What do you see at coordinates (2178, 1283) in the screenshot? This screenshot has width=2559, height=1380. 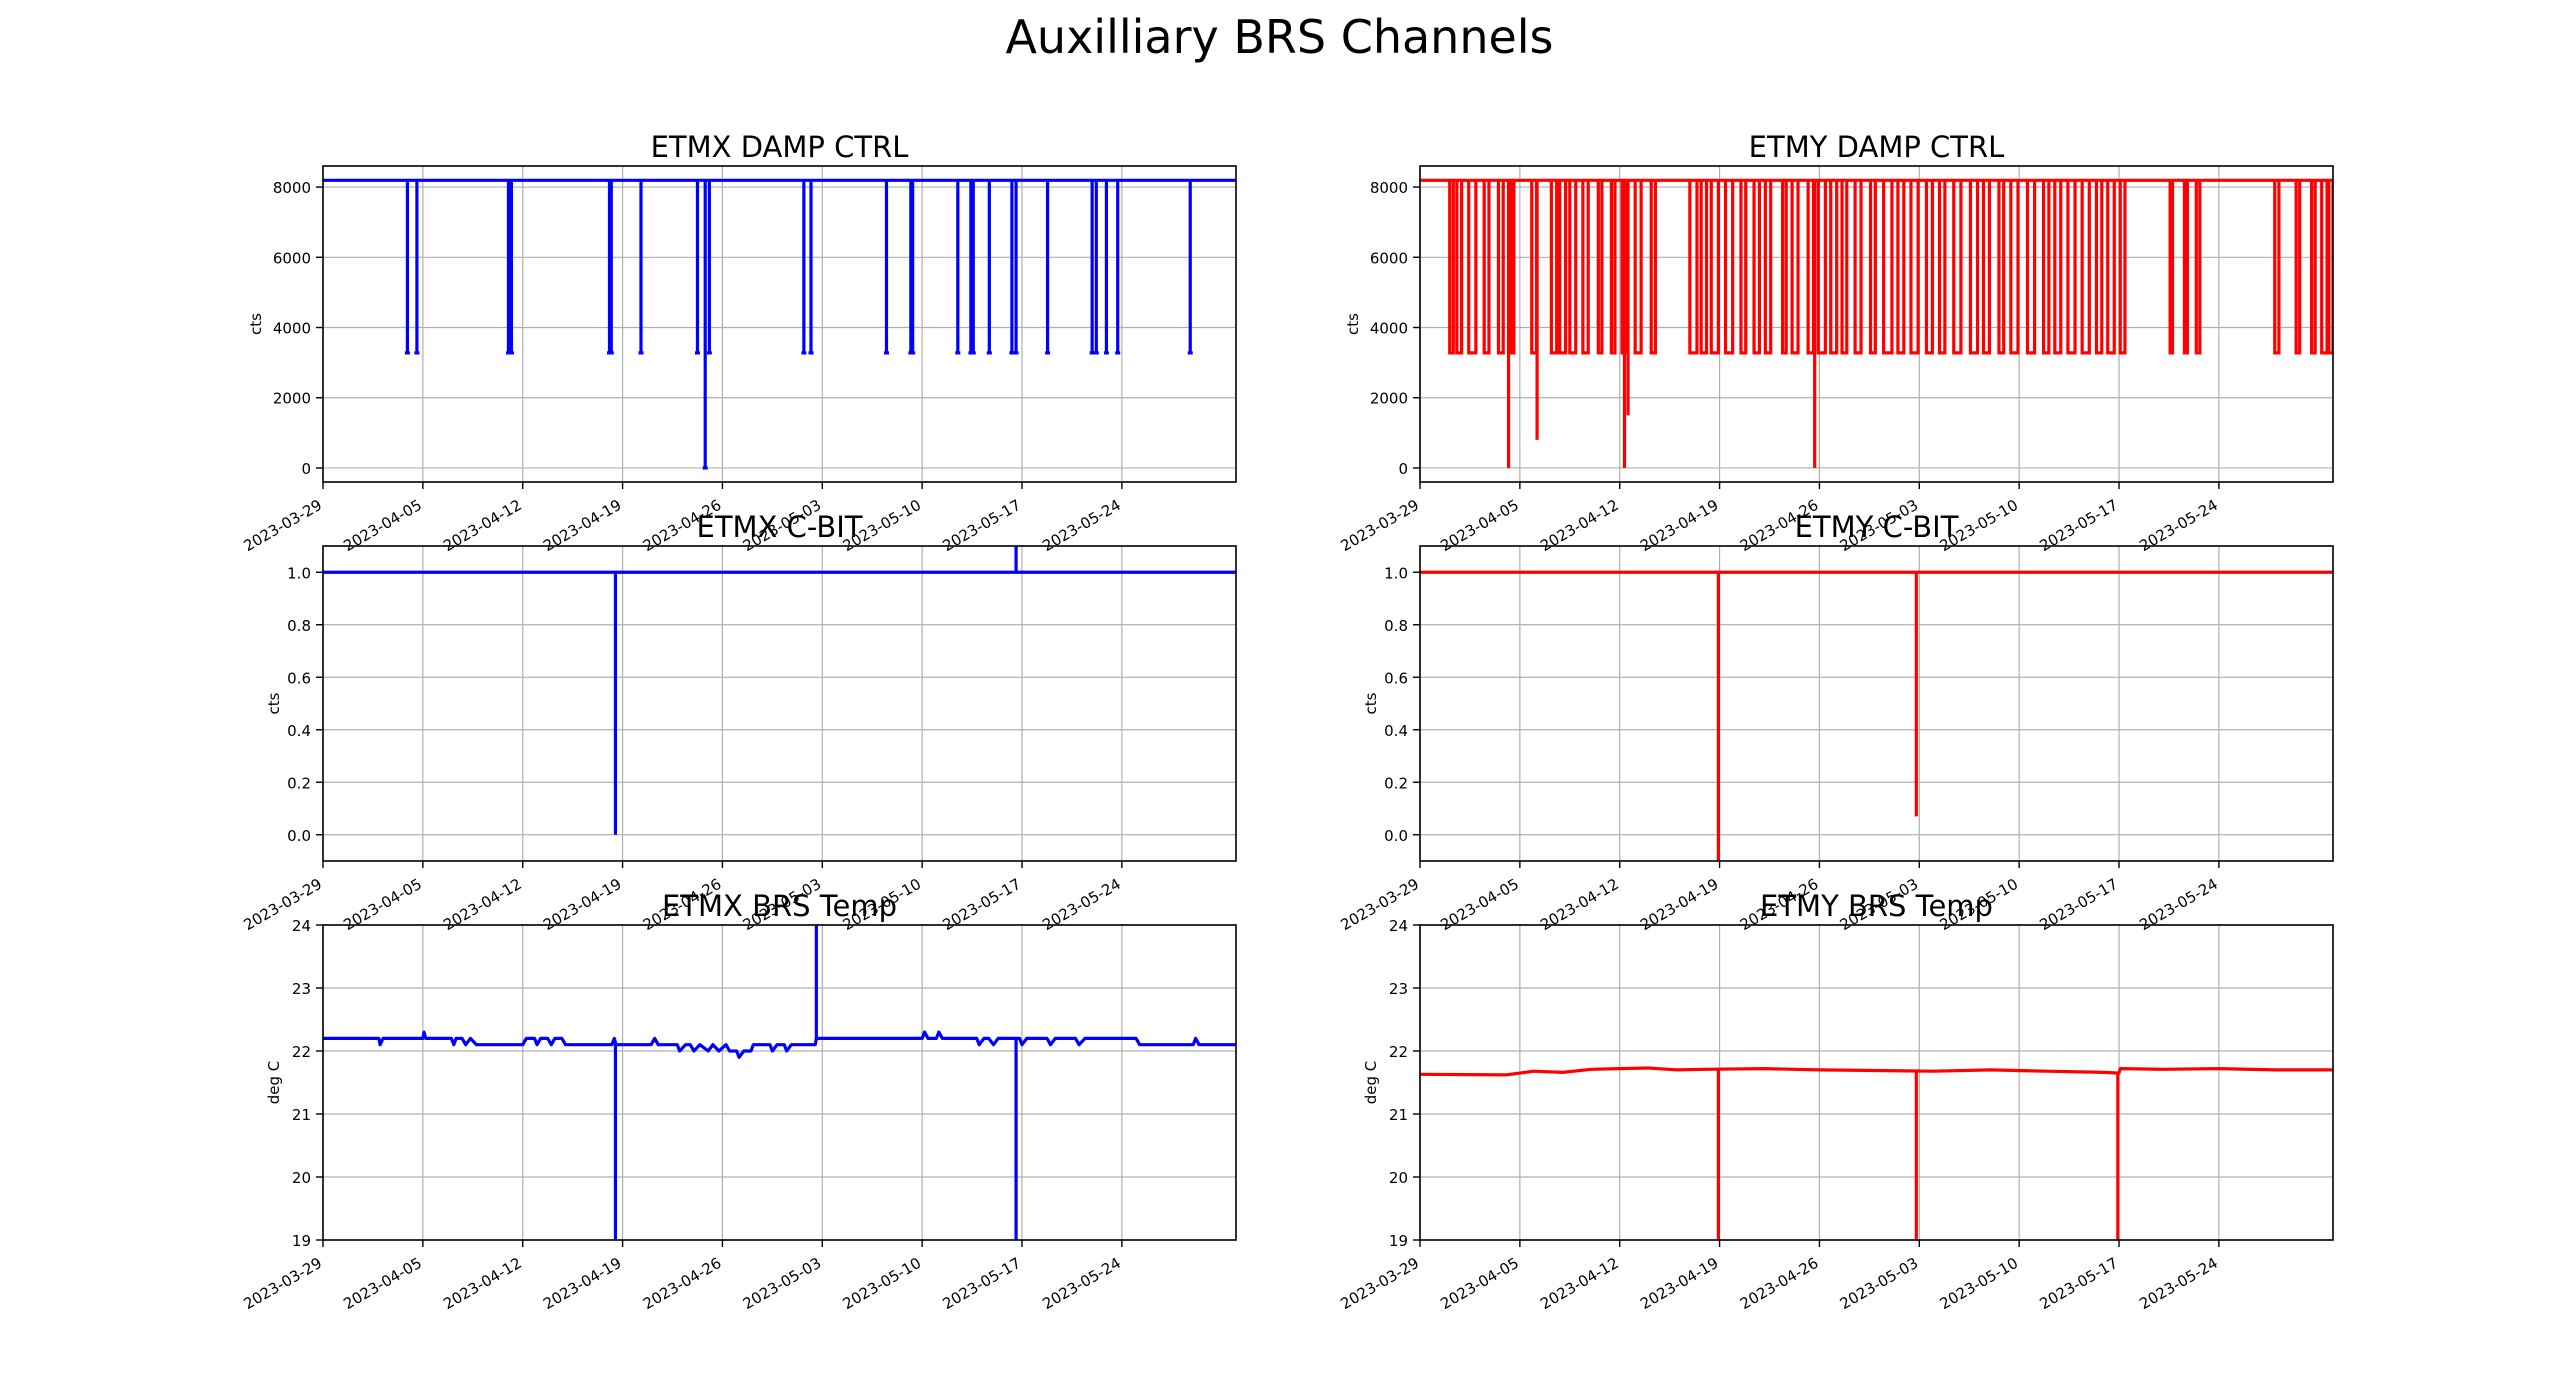 I see `x-tick-label: 2023-05-24` at bounding box center [2178, 1283].